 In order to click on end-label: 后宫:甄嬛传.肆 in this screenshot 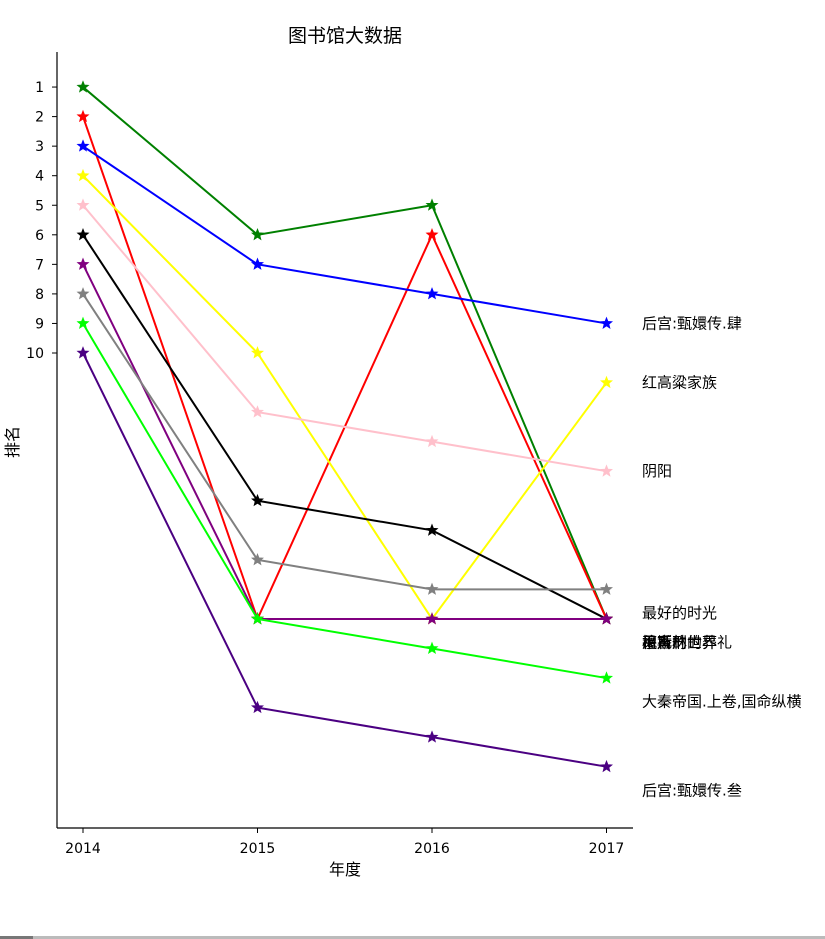, I will do `click(692, 323)`.